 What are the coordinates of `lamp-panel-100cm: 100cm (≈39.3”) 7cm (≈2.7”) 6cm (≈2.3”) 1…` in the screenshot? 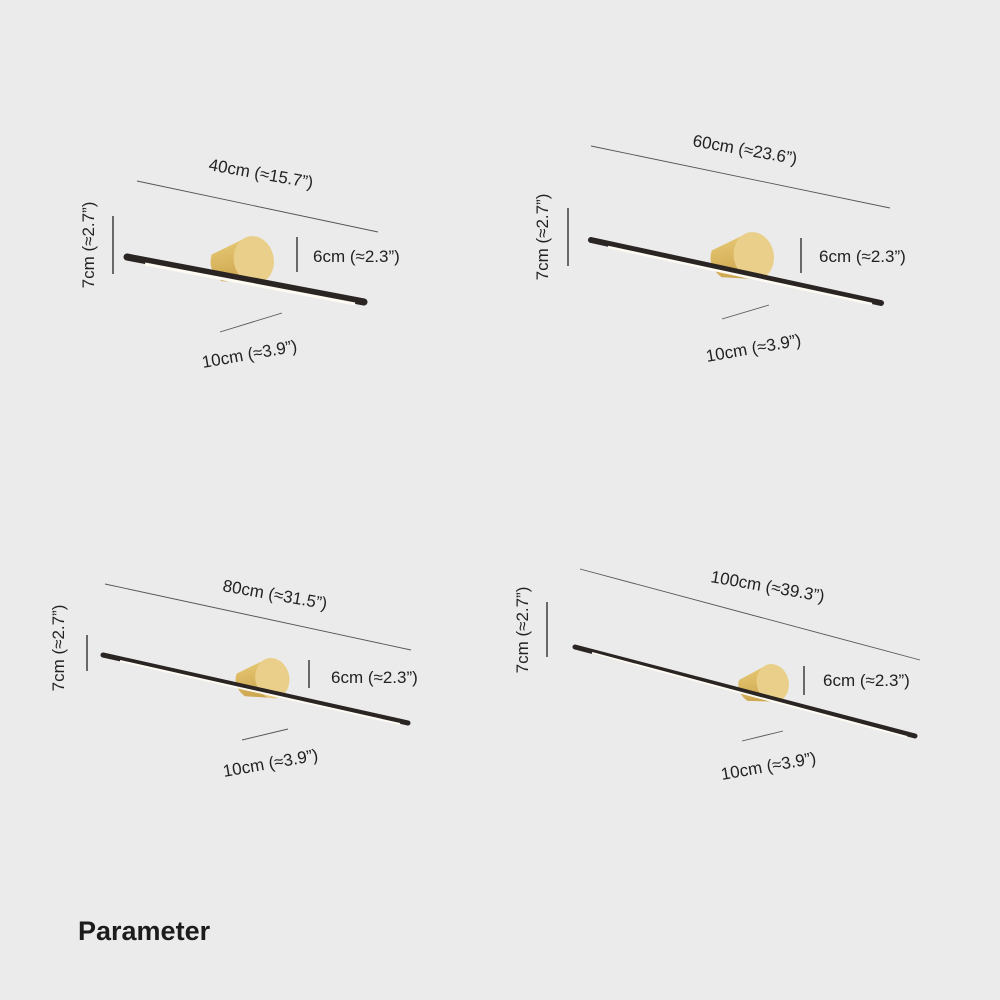 It's located at (717, 675).